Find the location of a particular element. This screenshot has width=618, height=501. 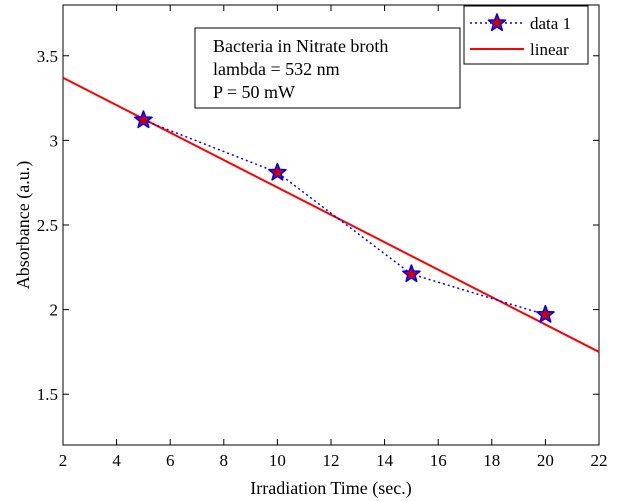

y-tick-label: 3.5 is located at coordinates (47, 56).